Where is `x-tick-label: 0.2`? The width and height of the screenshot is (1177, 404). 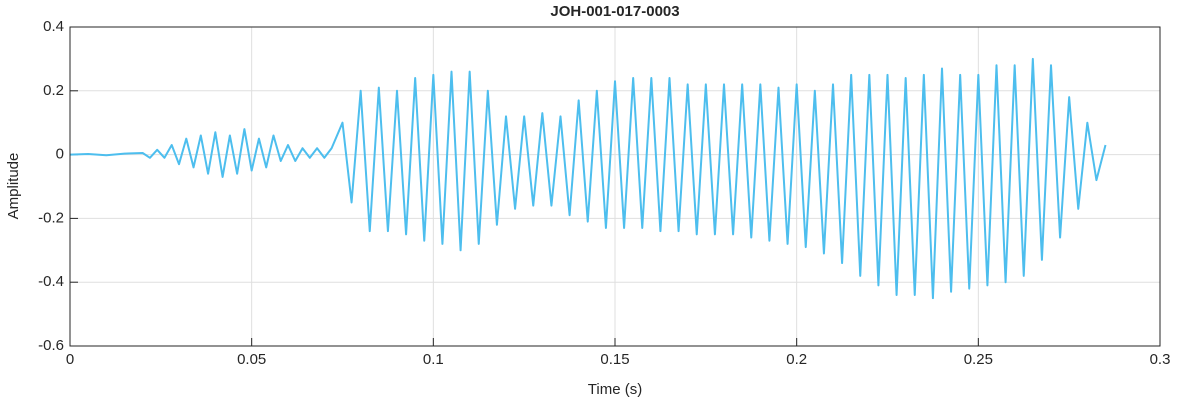 x-tick-label: 0.2 is located at coordinates (796, 359).